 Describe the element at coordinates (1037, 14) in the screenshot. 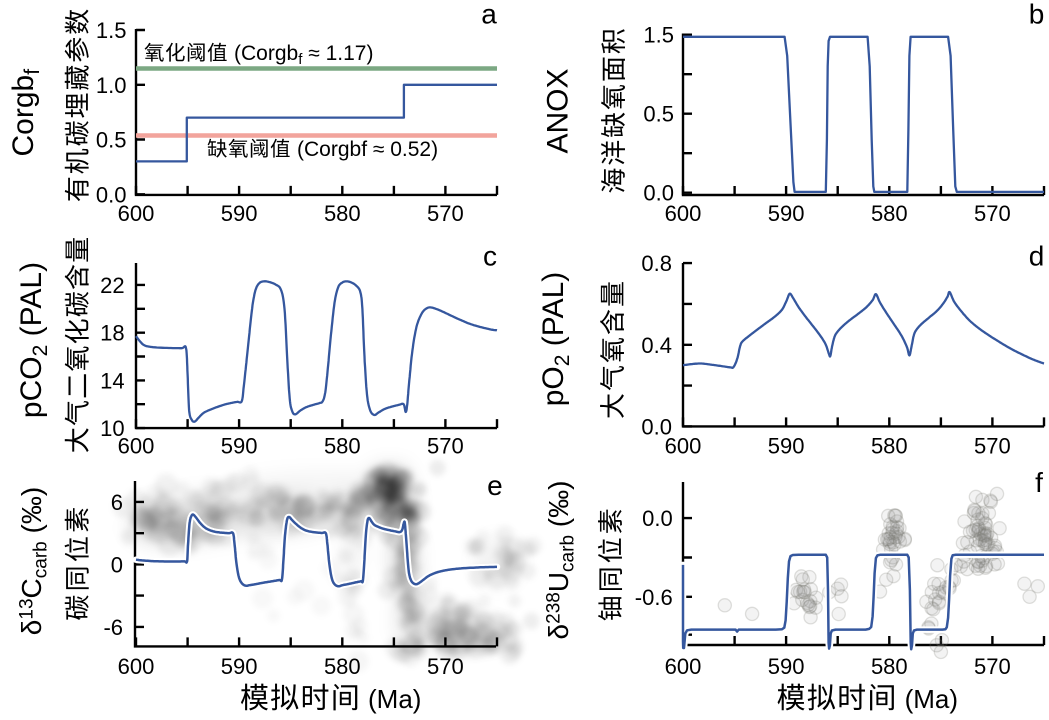

I see `svg-text: b` at that location.